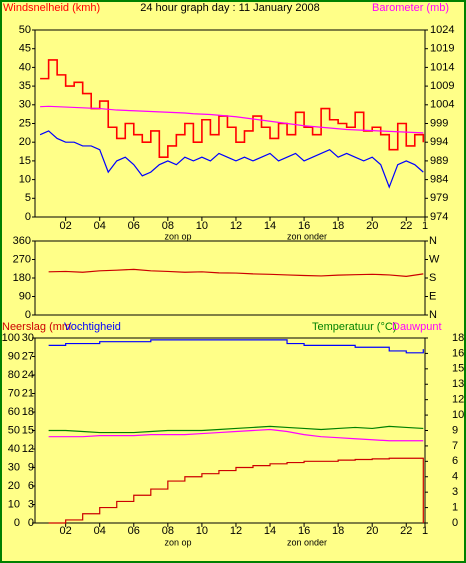 This screenshot has height=563, width=466. I want to click on y-tick-label: 5, so click(28, 198).